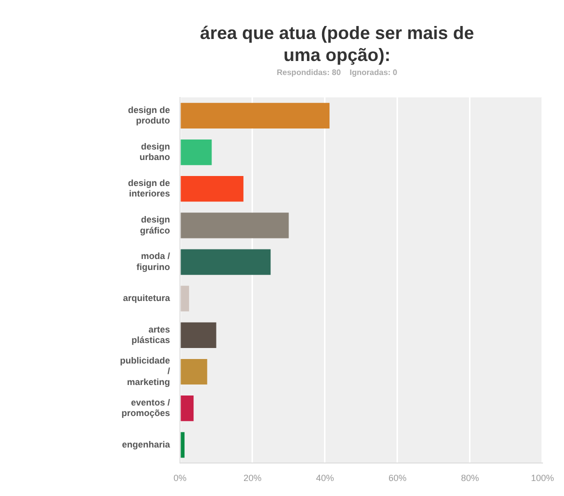 Image resolution: width=564 pixels, height=496 pixels. I want to click on y-tick-label: eventos / promoções, so click(145, 407).